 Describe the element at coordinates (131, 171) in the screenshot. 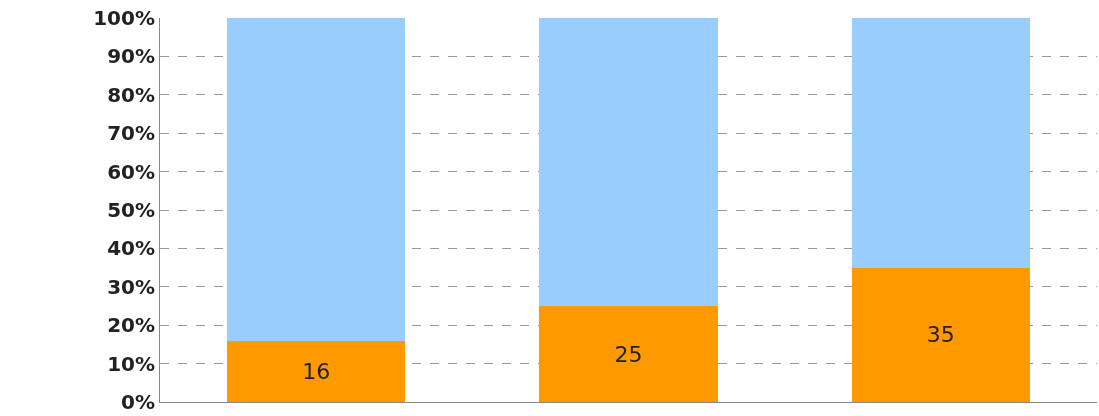

I see `y-tick-label: 60%` at that location.